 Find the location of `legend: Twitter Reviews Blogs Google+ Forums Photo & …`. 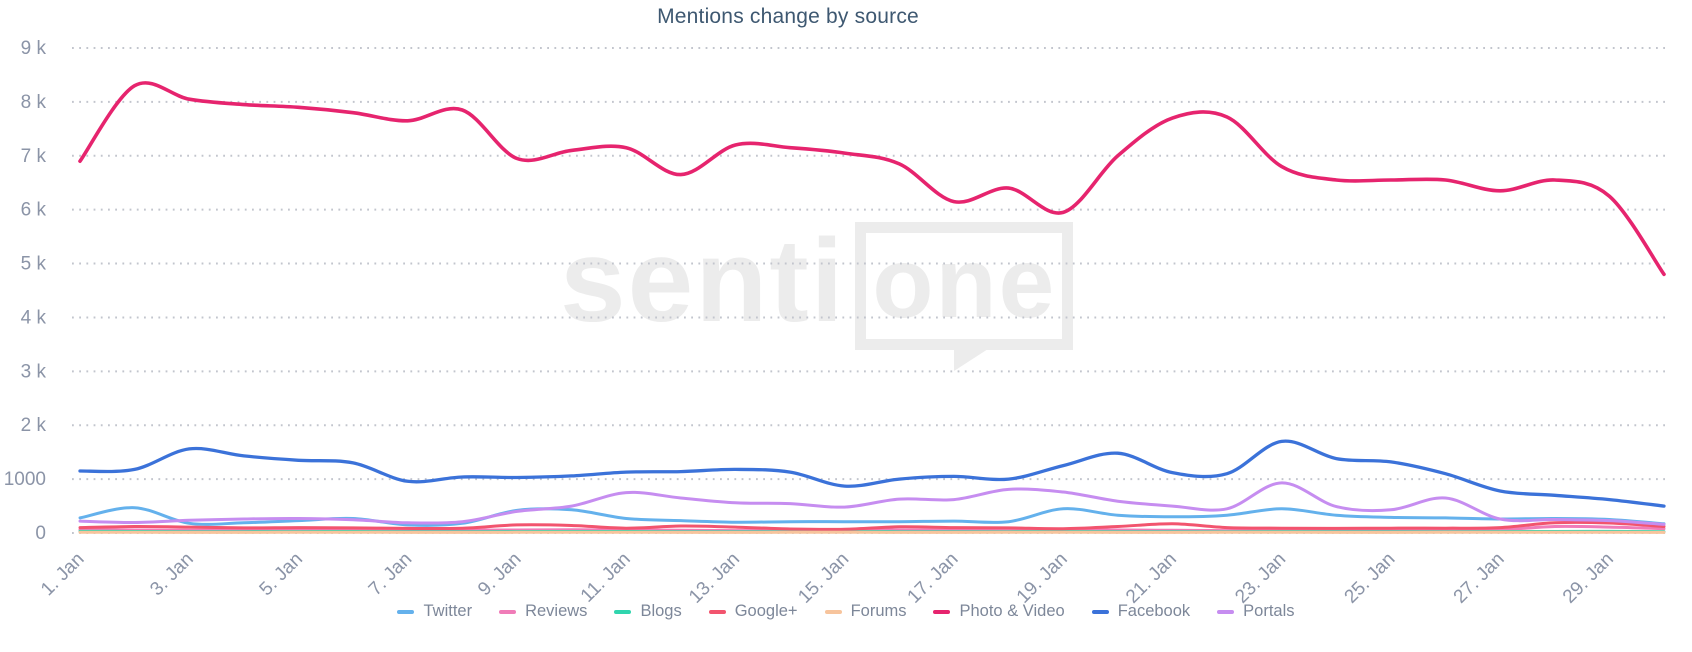

legend: Twitter Reviews Blogs Google+ Forums Photo & … is located at coordinates (846, 611).